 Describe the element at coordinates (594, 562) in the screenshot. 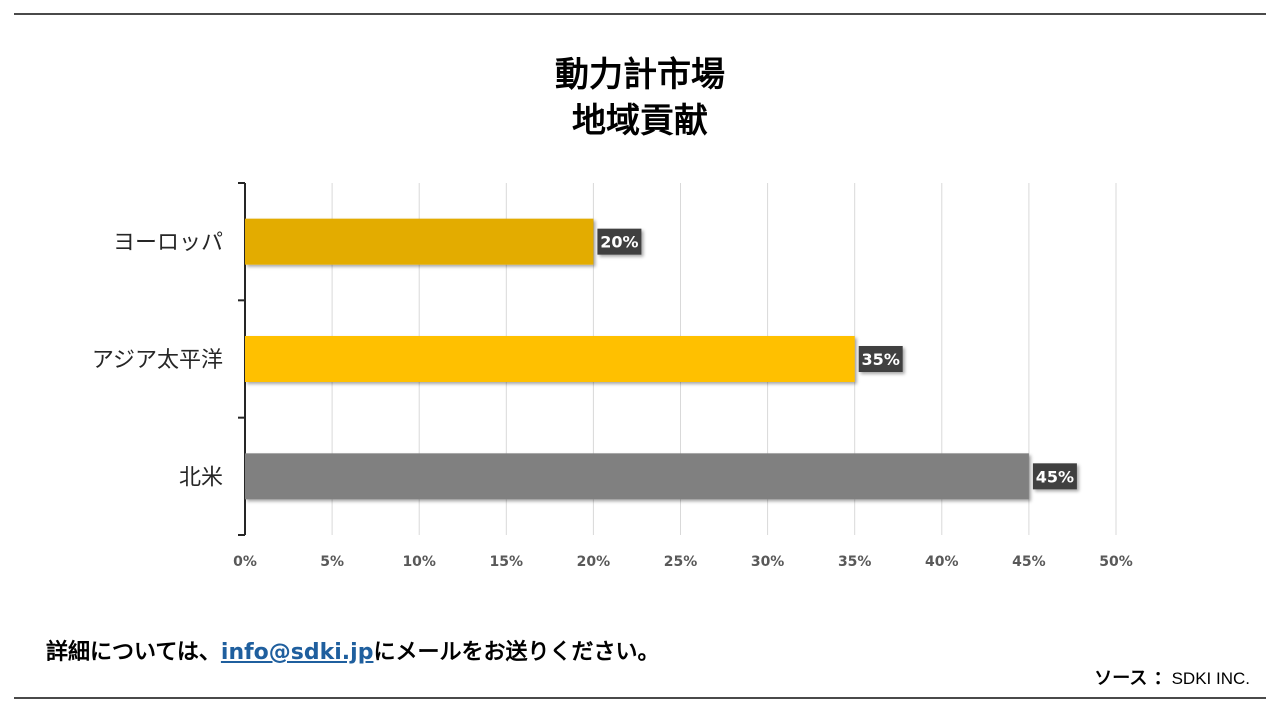

I see `x-tick-label-4: 20%` at that location.